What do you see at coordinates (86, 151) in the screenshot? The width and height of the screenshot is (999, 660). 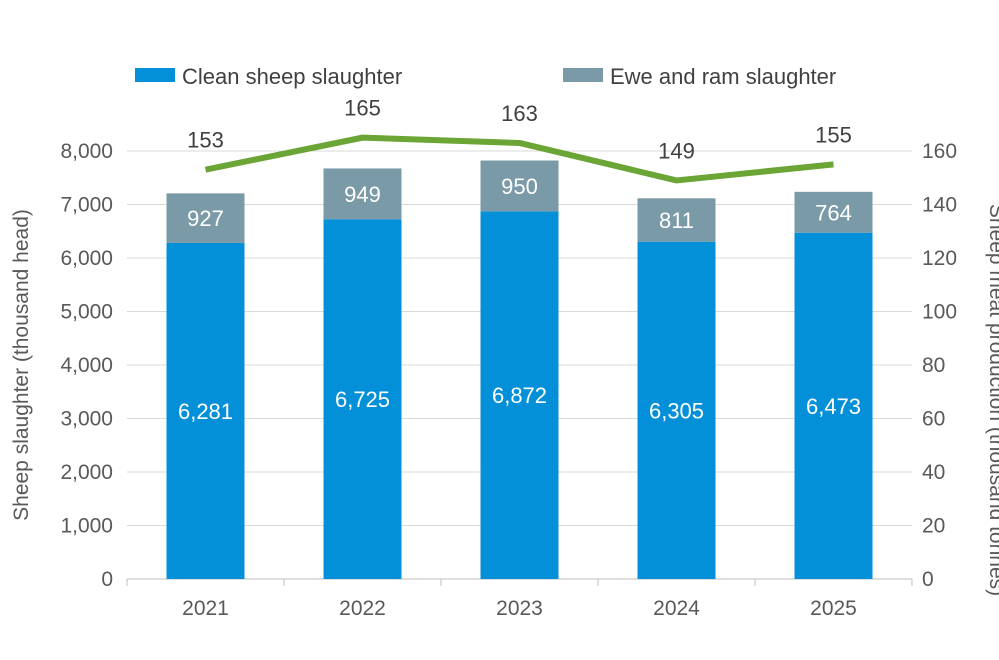 I see `y-tick-label: 8,000` at bounding box center [86, 151].